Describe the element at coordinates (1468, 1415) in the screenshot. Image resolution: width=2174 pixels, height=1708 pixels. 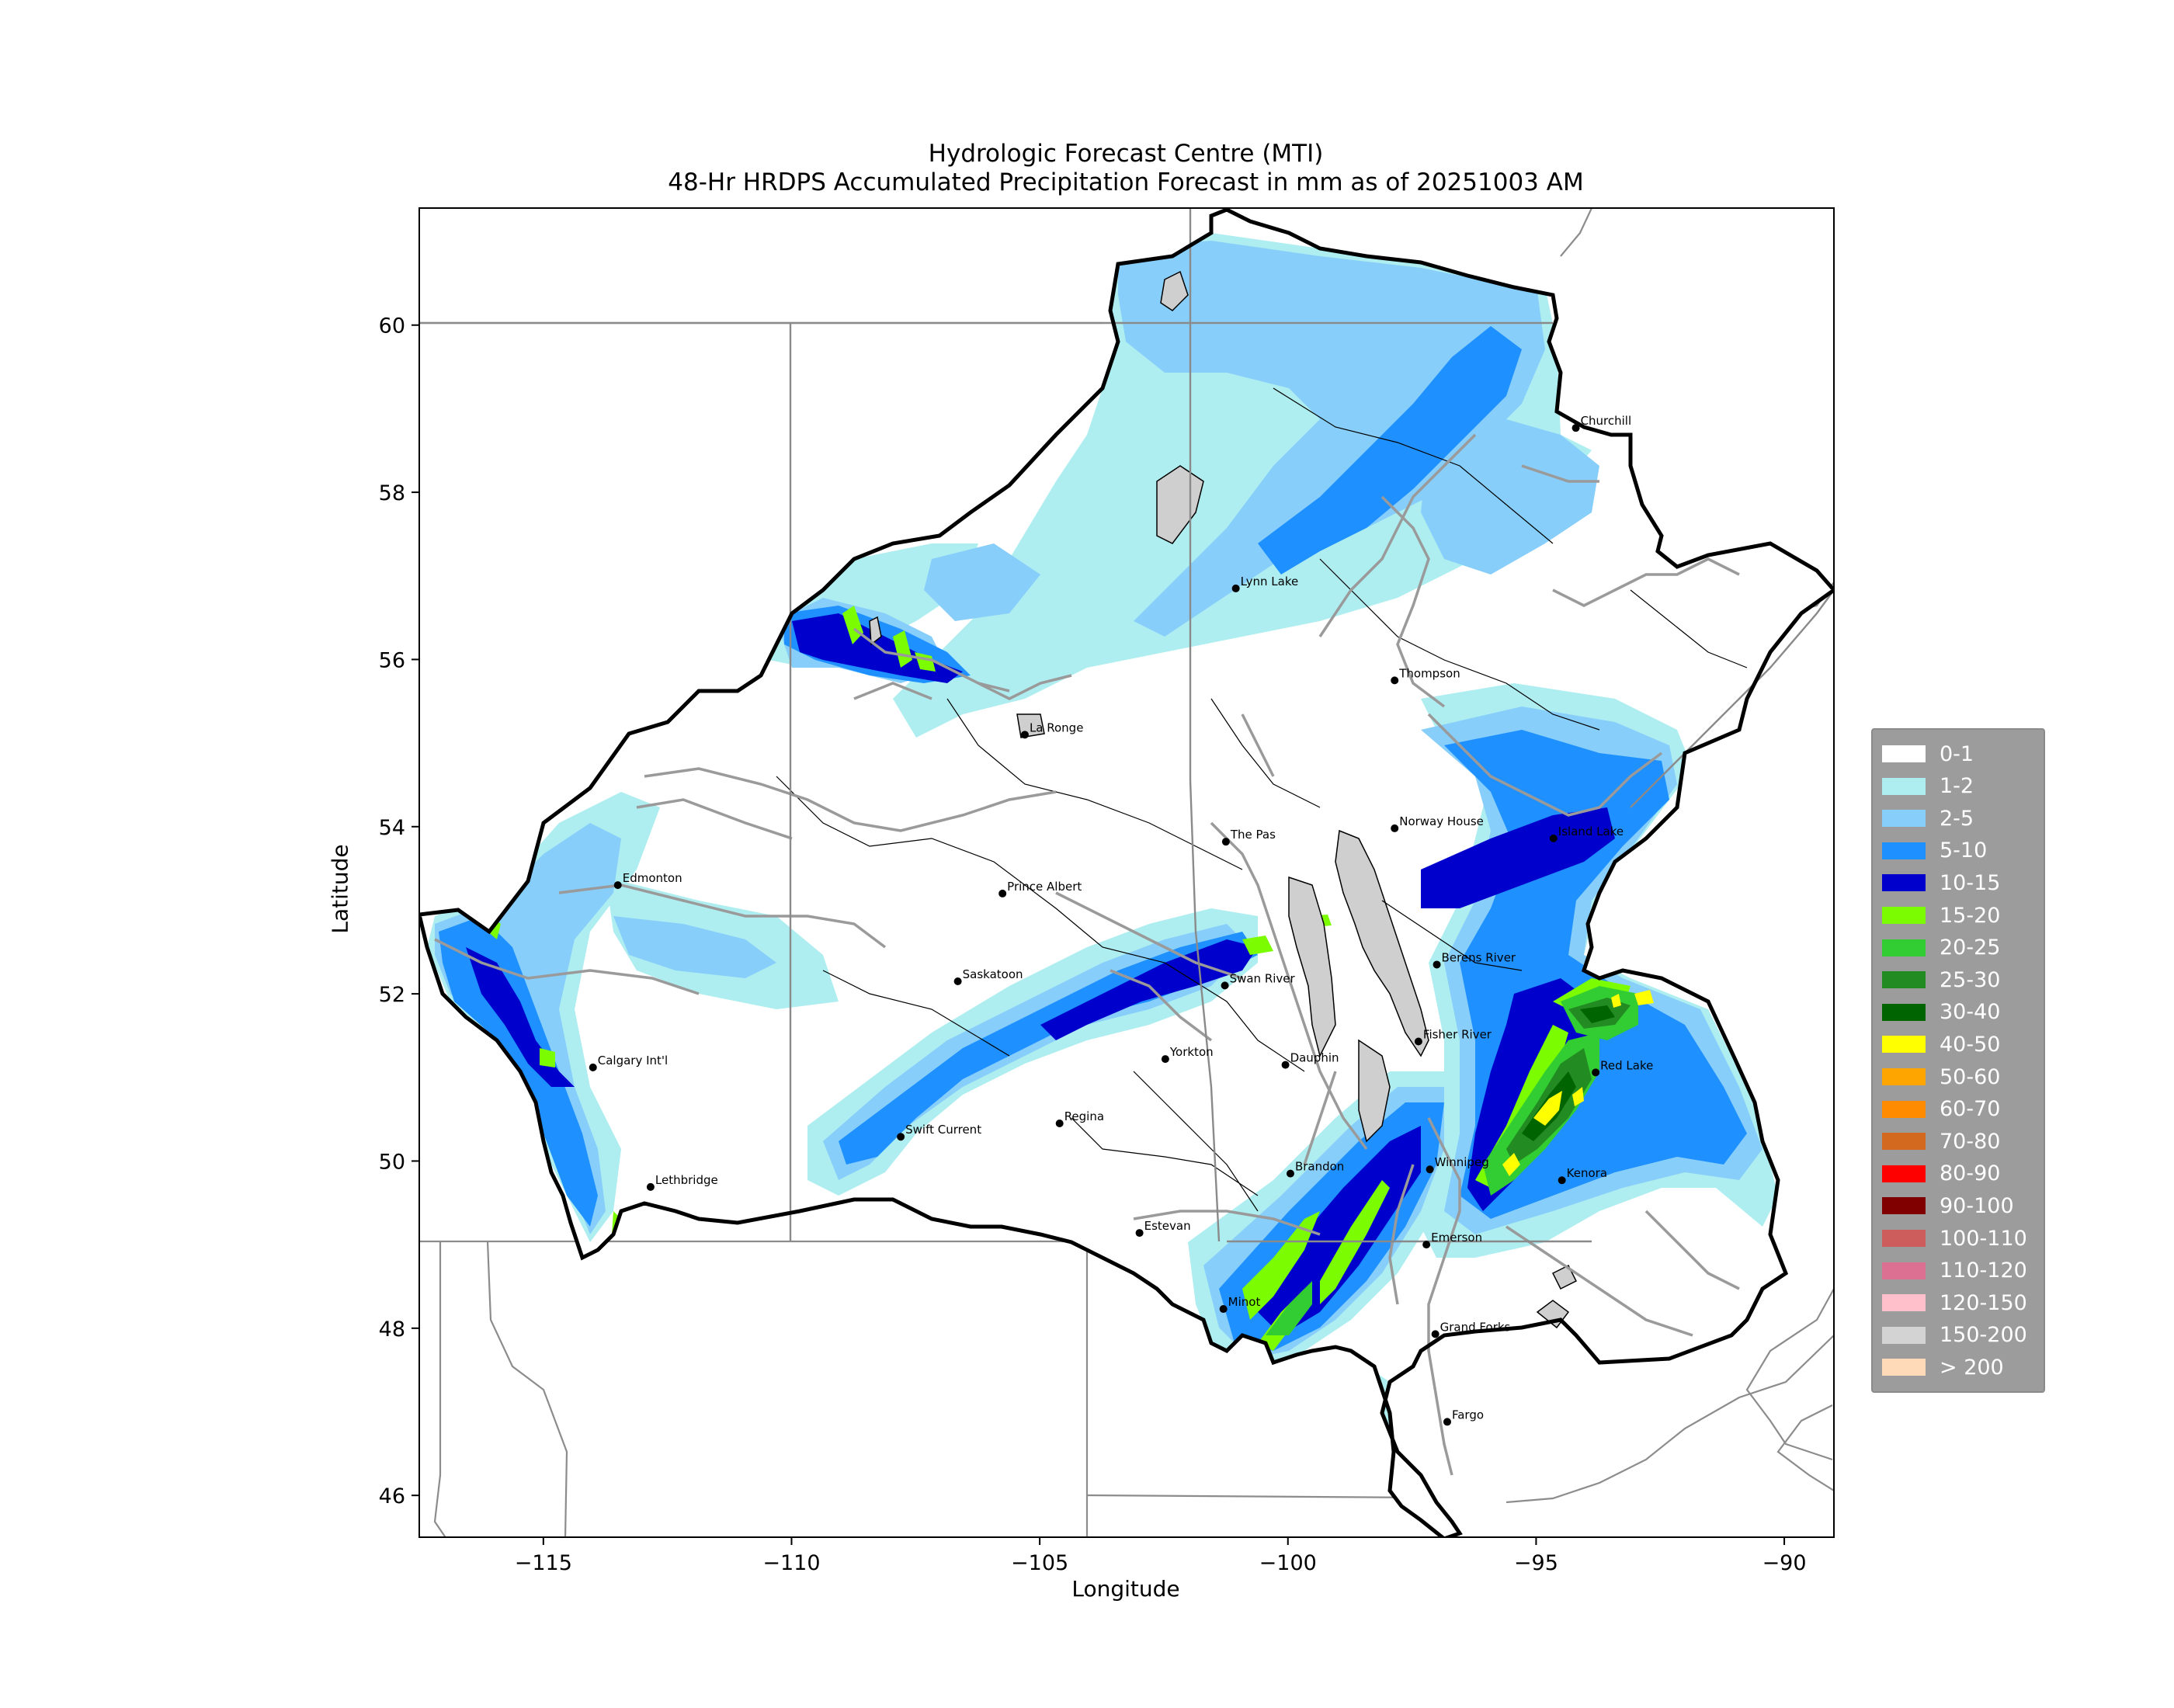
I see `city-label: Fargo` at that location.